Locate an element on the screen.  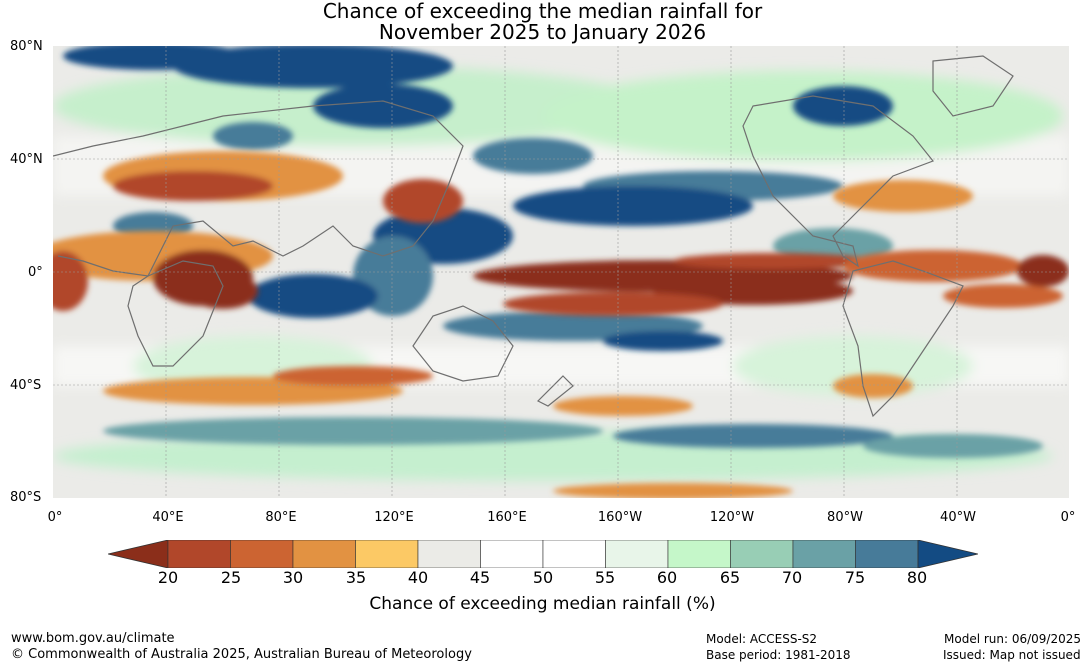
colorbar-tick-50: 50 is located at coordinates (543, 577).